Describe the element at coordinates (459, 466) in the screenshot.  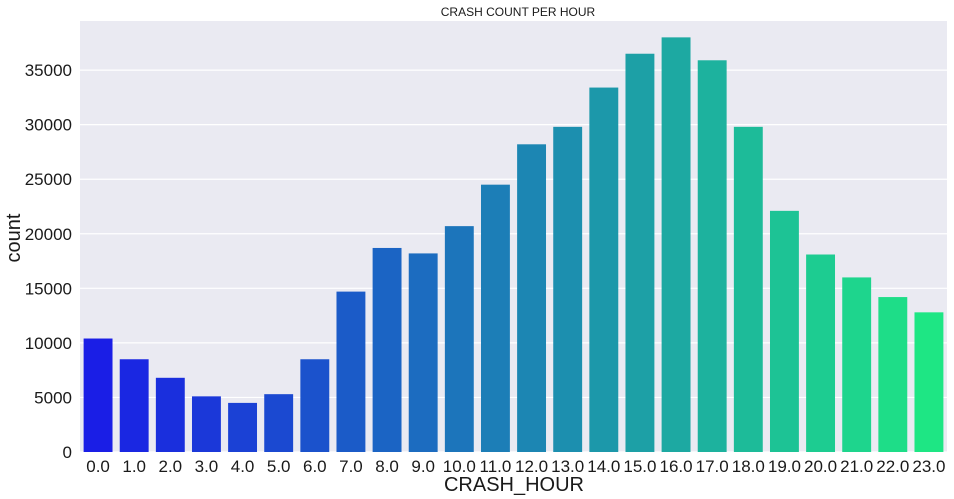
I see `x-tick-label: 10.0` at that location.